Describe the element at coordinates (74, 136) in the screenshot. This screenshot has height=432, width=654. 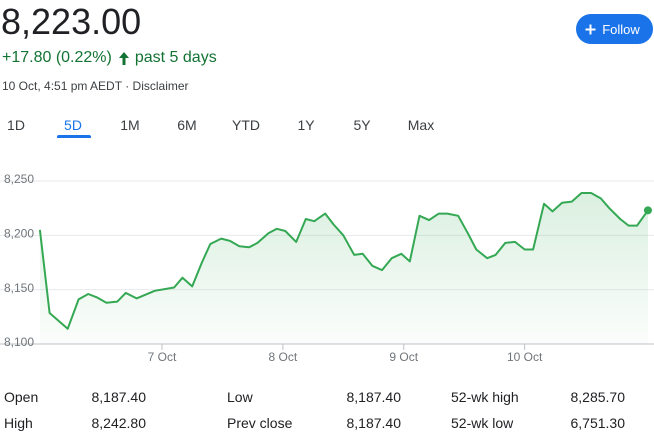
I see `tab-underline` at that location.